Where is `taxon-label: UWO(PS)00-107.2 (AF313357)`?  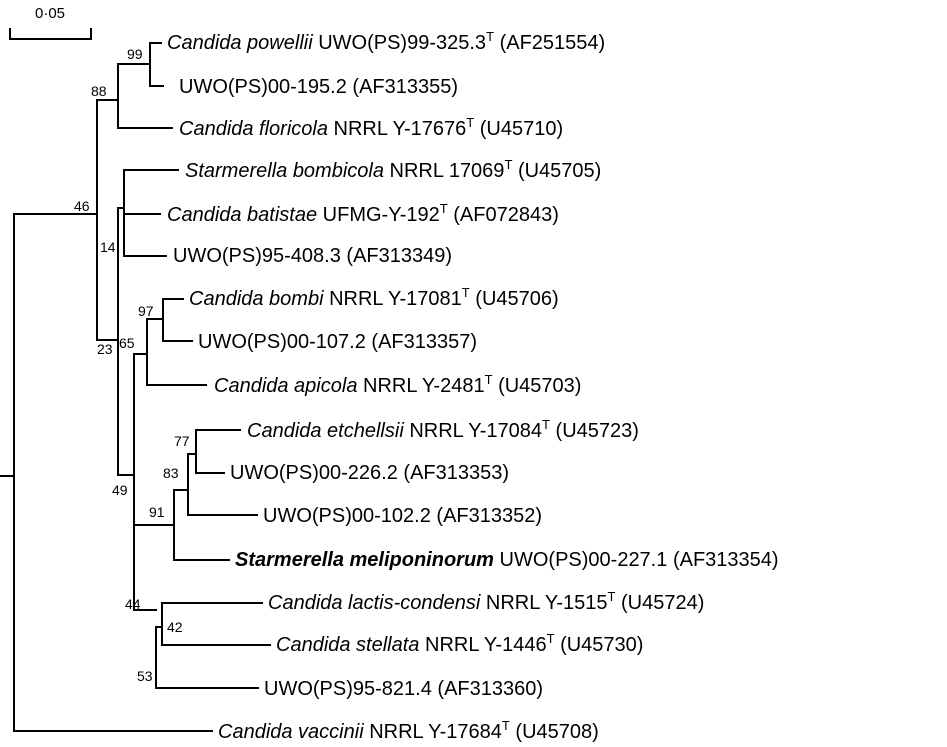
taxon-label: UWO(PS)00-107.2 (AF313357) is located at coordinates (337, 342).